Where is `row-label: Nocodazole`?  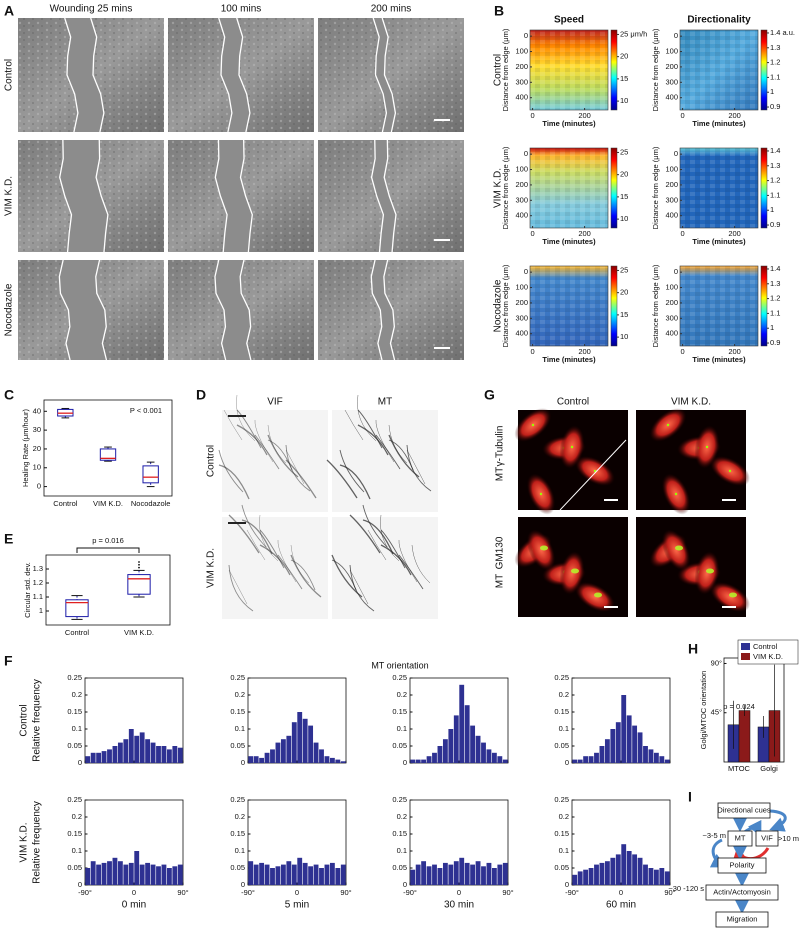 row-label: Nocodazole is located at coordinates (498, 305).